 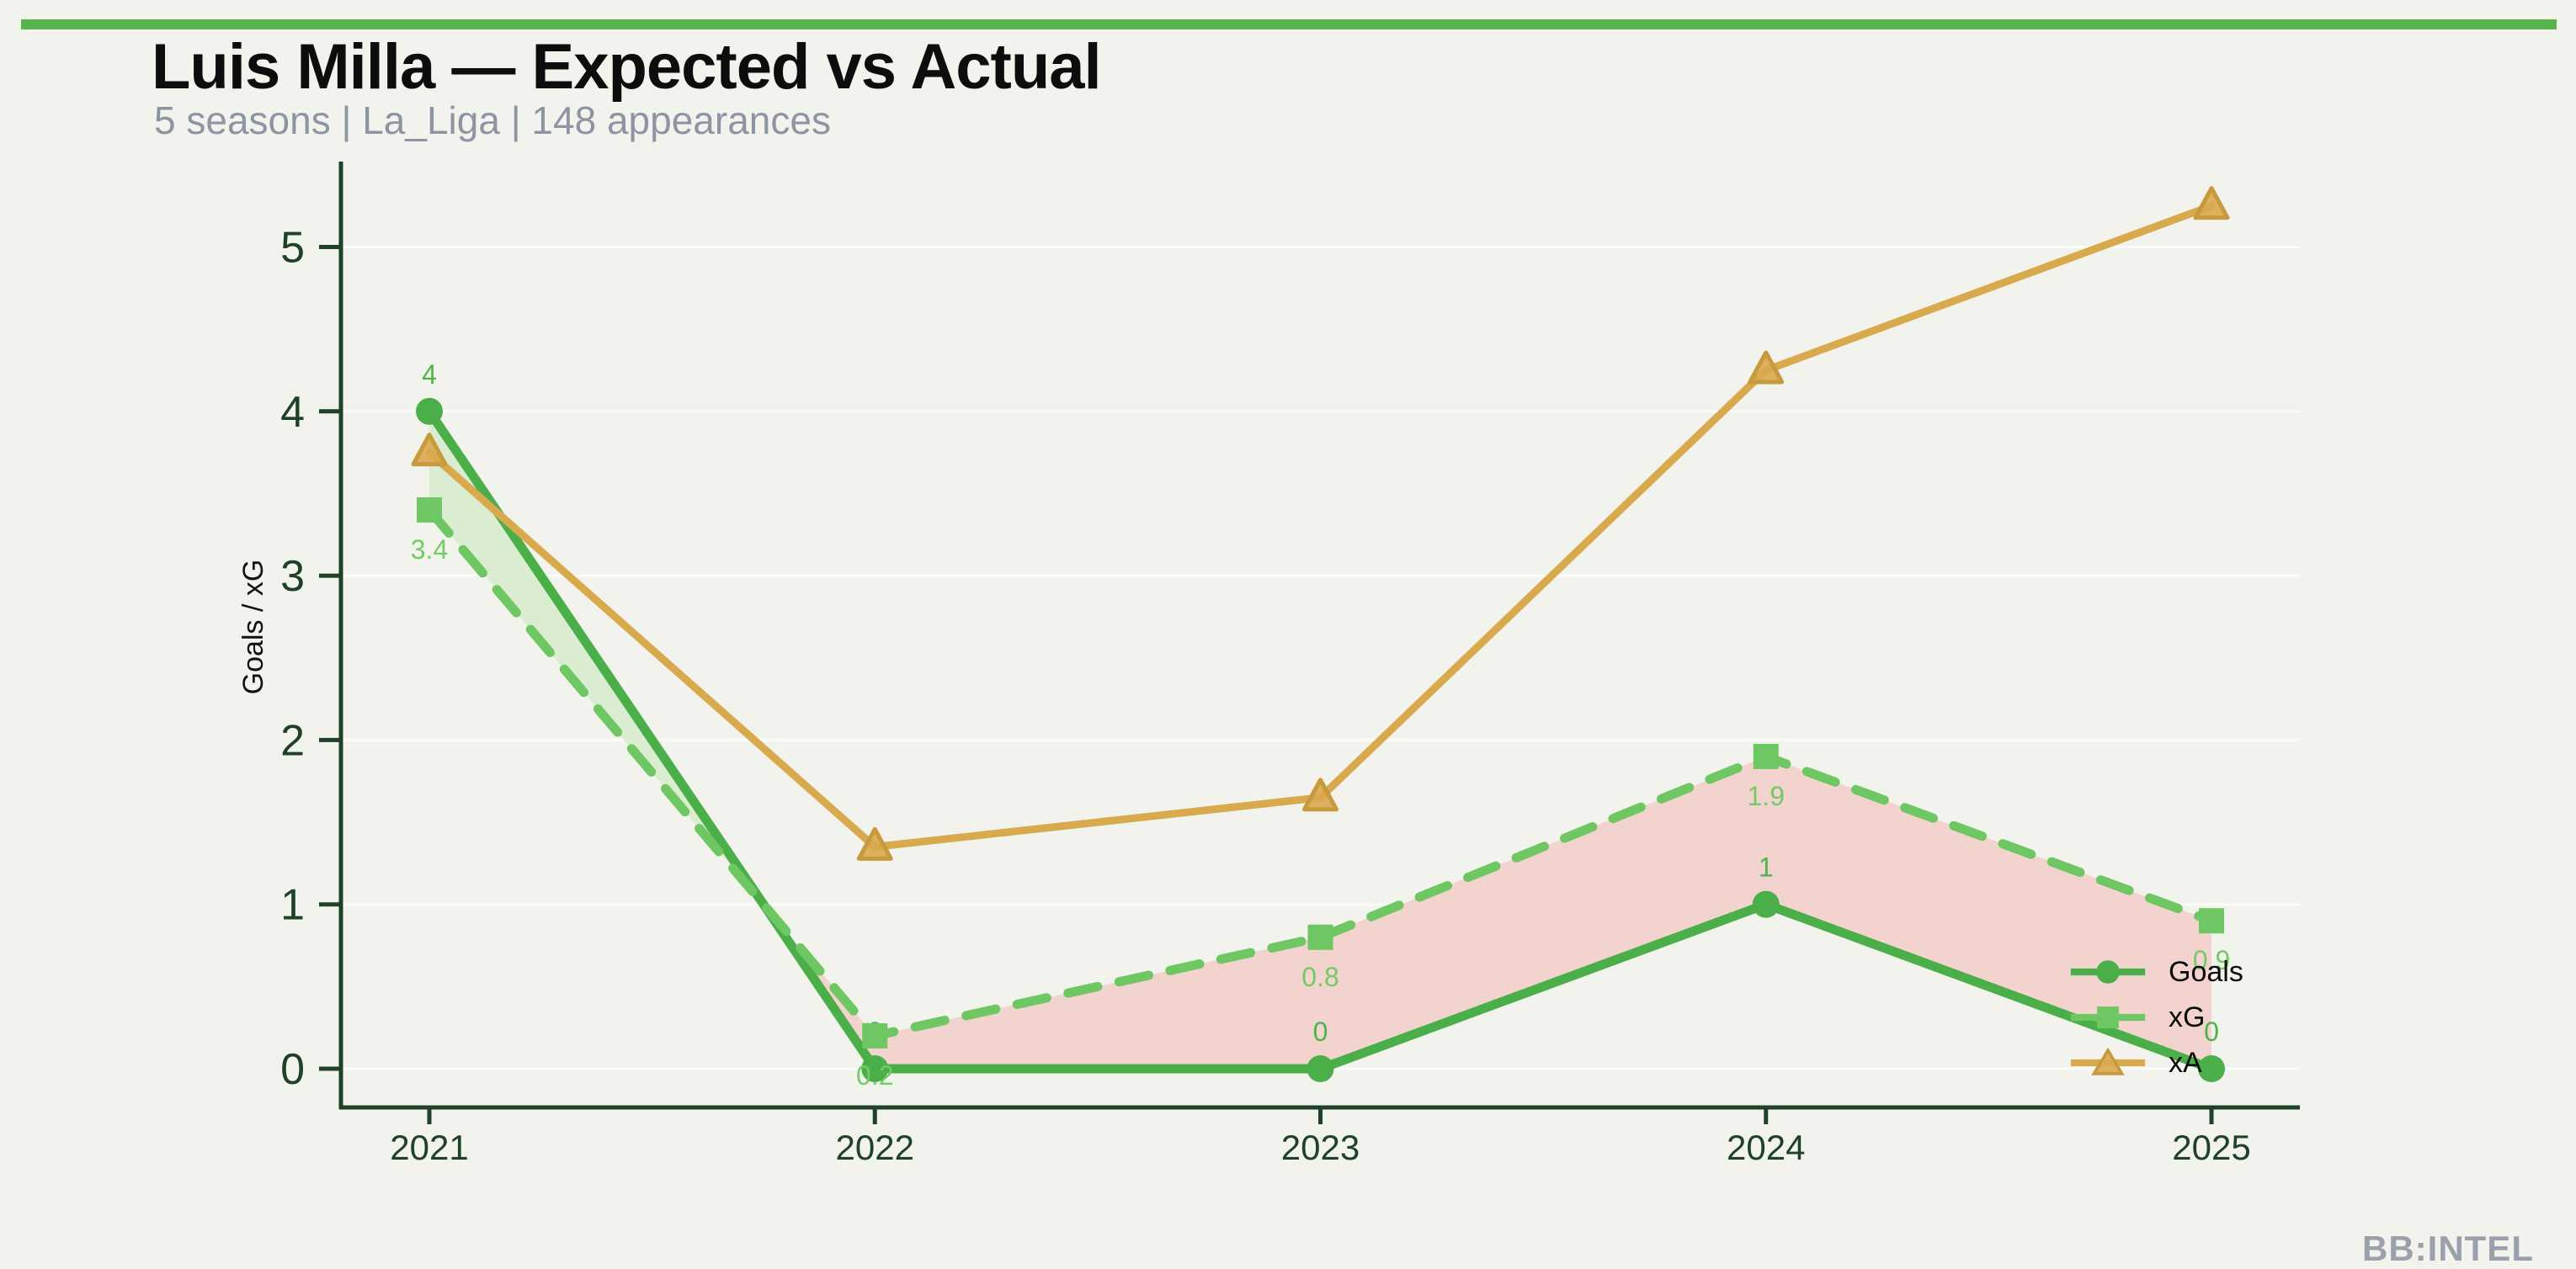 I want to click on point-label-xg: 3.4, so click(x=430, y=549).